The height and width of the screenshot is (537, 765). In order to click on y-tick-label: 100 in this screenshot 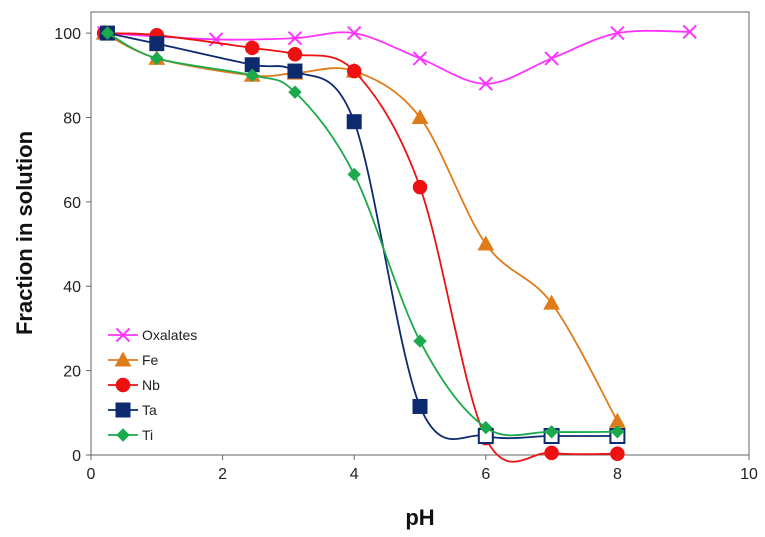, I will do `click(67, 34)`.